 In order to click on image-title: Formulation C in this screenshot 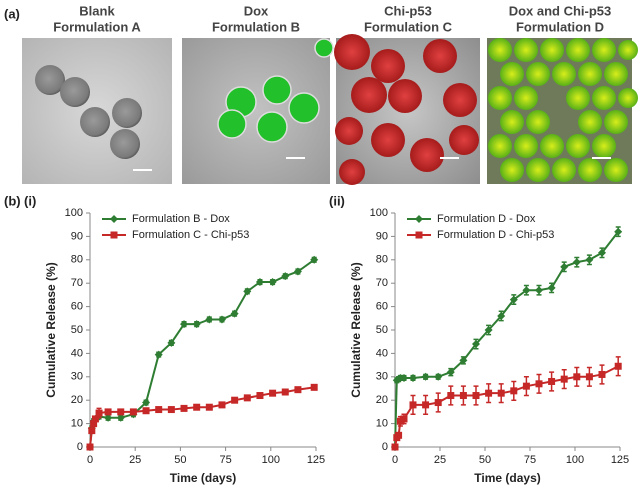, I will do `click(408, 26)`.